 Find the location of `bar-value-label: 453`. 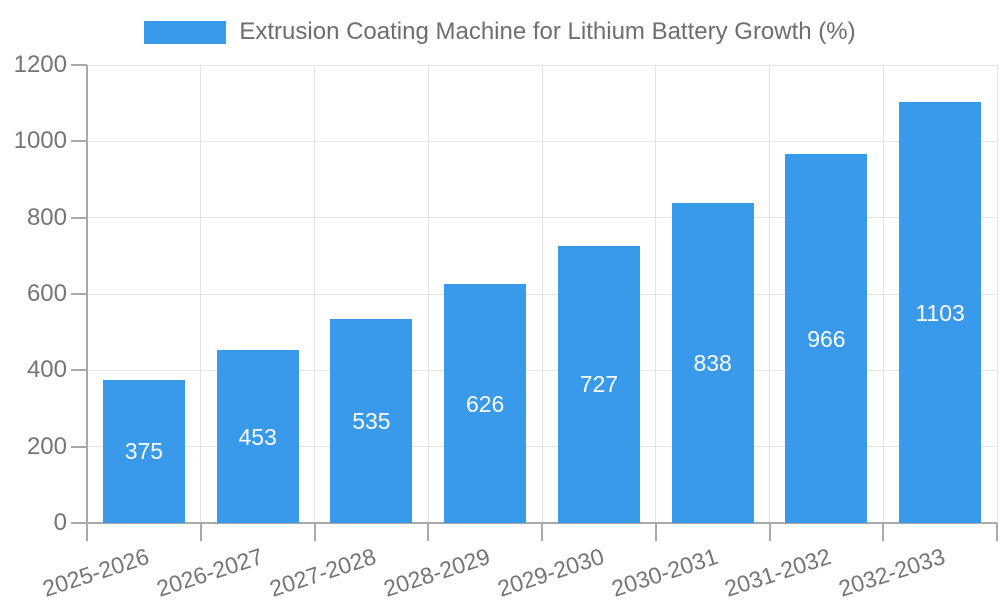

bar-value-label: 453 is located at coordinates (257, 436).